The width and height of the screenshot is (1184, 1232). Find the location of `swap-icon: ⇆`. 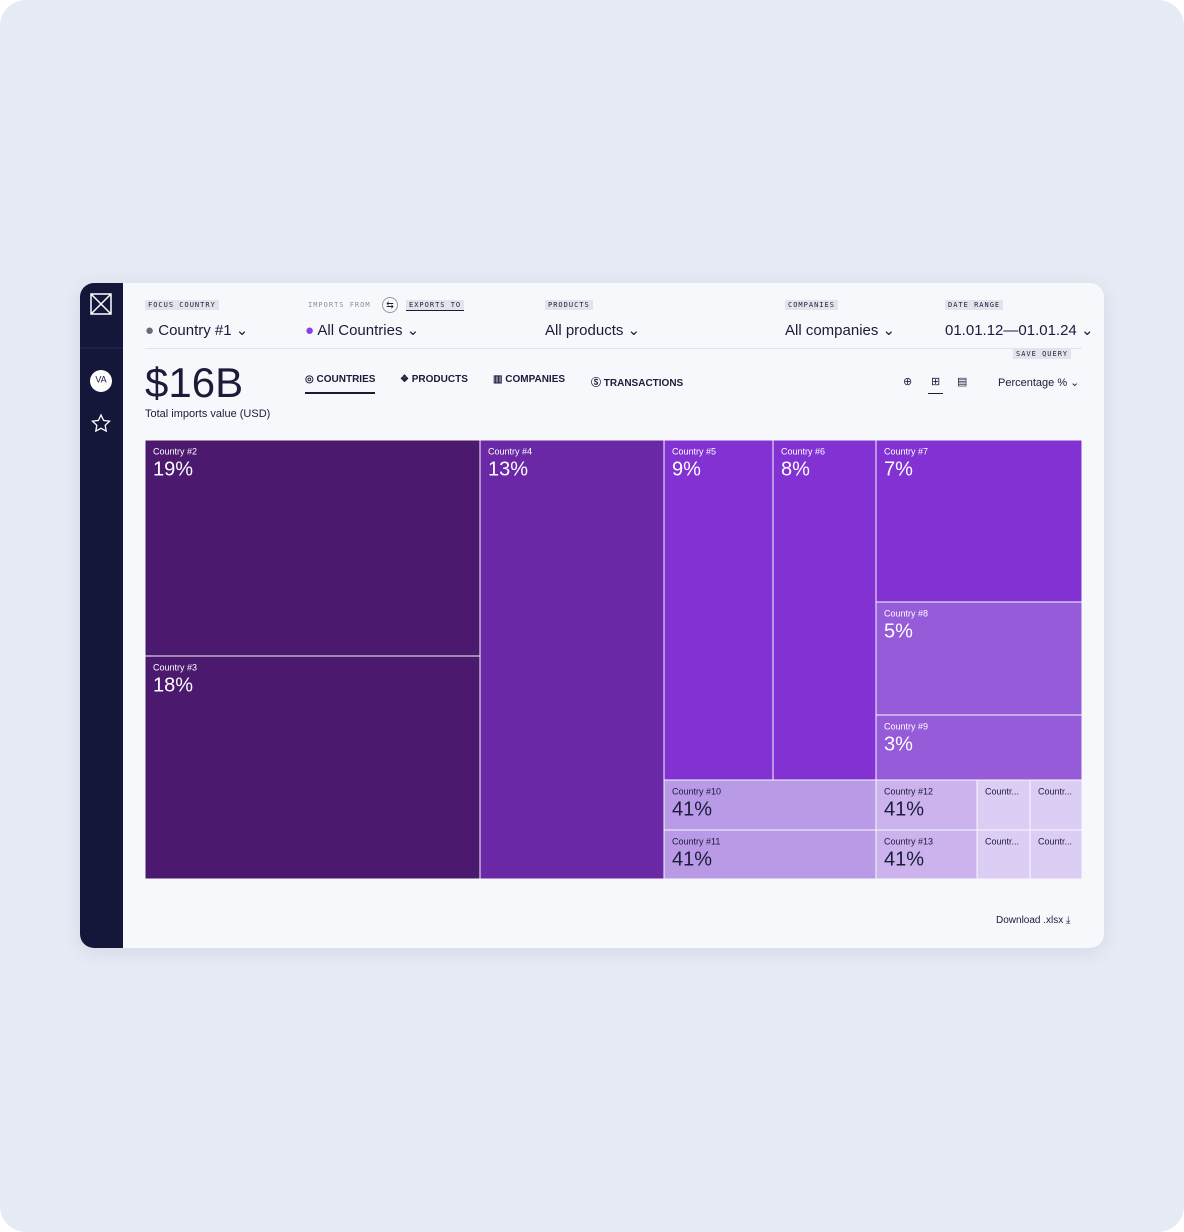

swap-icon: ⇆ is located at coordinates (390, 305).